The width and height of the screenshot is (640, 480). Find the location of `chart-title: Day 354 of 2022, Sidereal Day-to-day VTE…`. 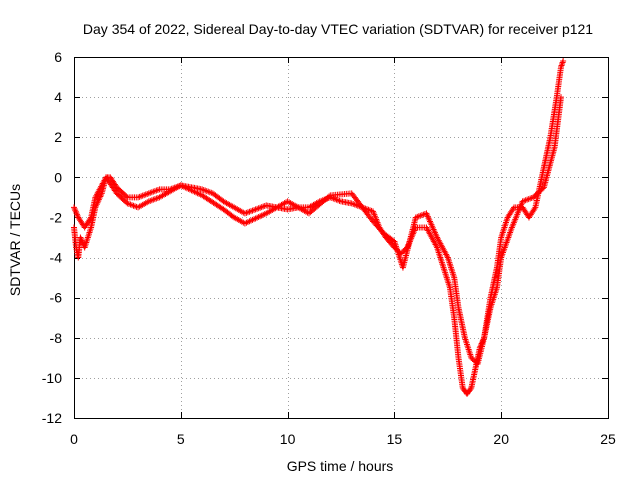

chart-title: Day 354 of 2022, Sidereal Day-to-day VTE… is located at coordinates (338, 29).